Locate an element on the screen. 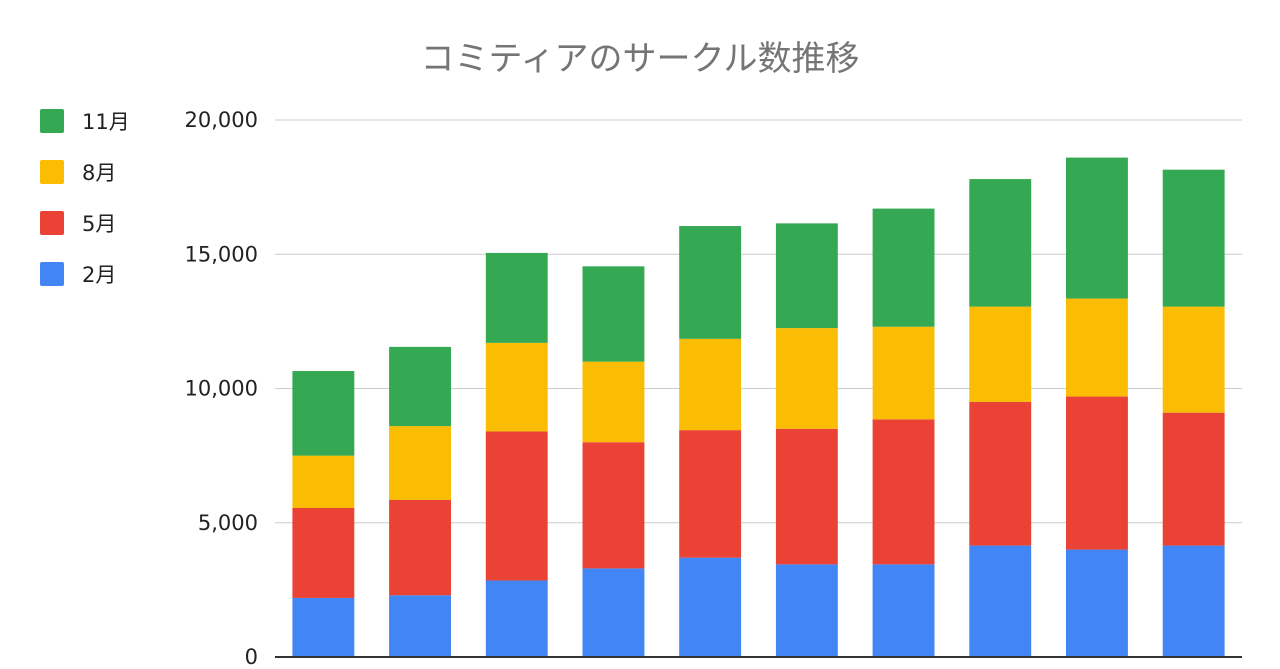 The image size is (1280, 669). y-tick-label: 10,000 is located at coordinates (221, 389).